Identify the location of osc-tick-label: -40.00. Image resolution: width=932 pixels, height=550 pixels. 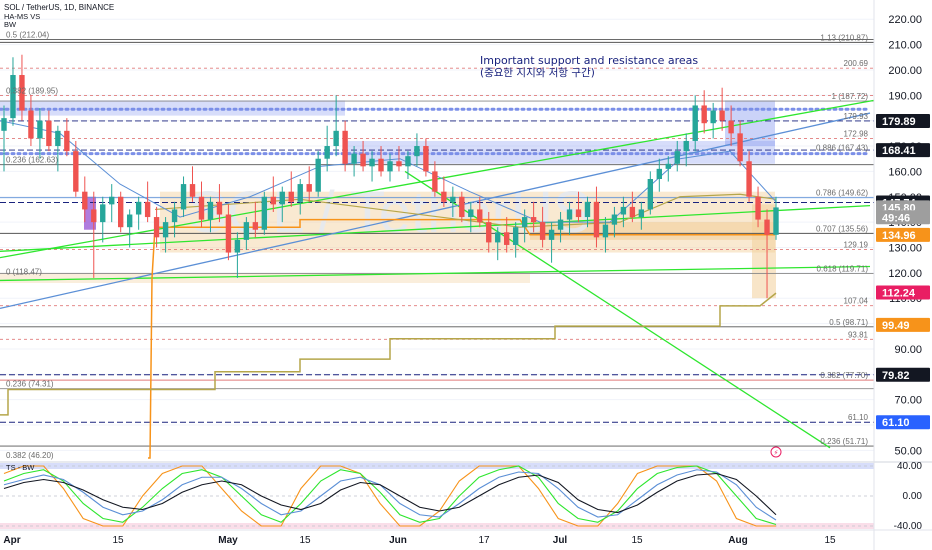
(908, 526).